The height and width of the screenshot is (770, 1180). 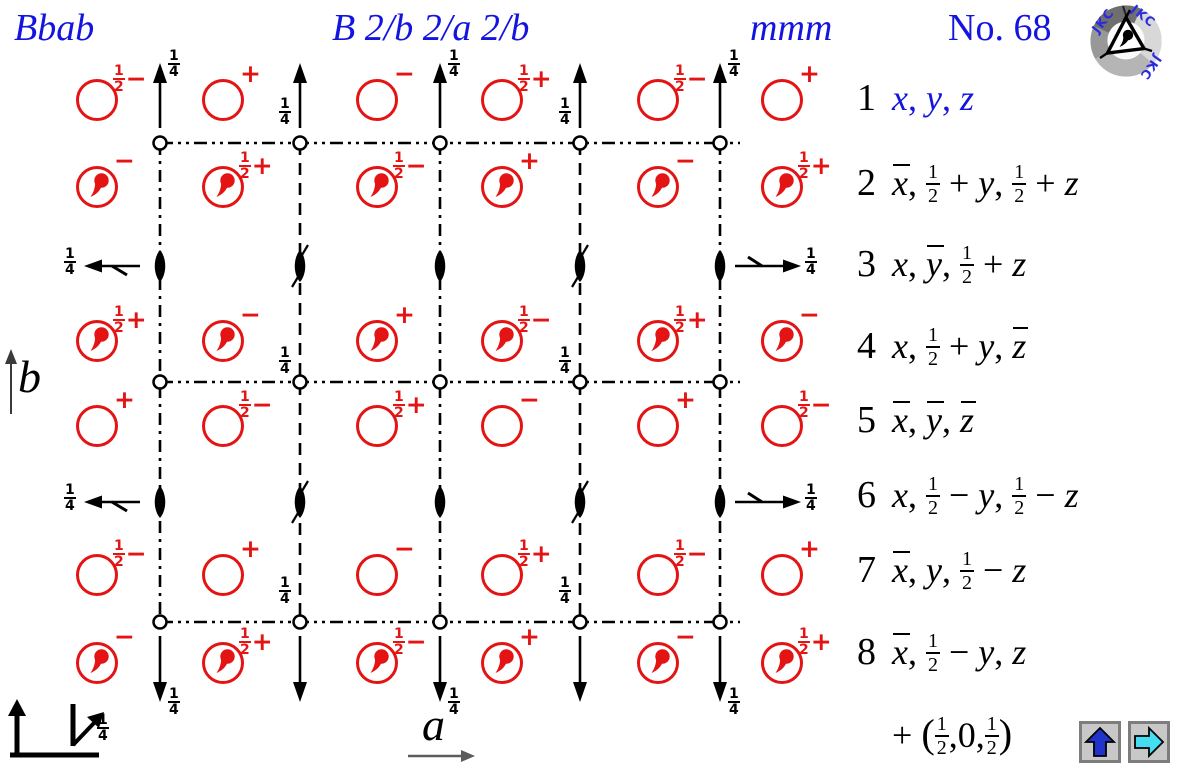 I want to click on operation-number: 6, so click(x=866, y=495).